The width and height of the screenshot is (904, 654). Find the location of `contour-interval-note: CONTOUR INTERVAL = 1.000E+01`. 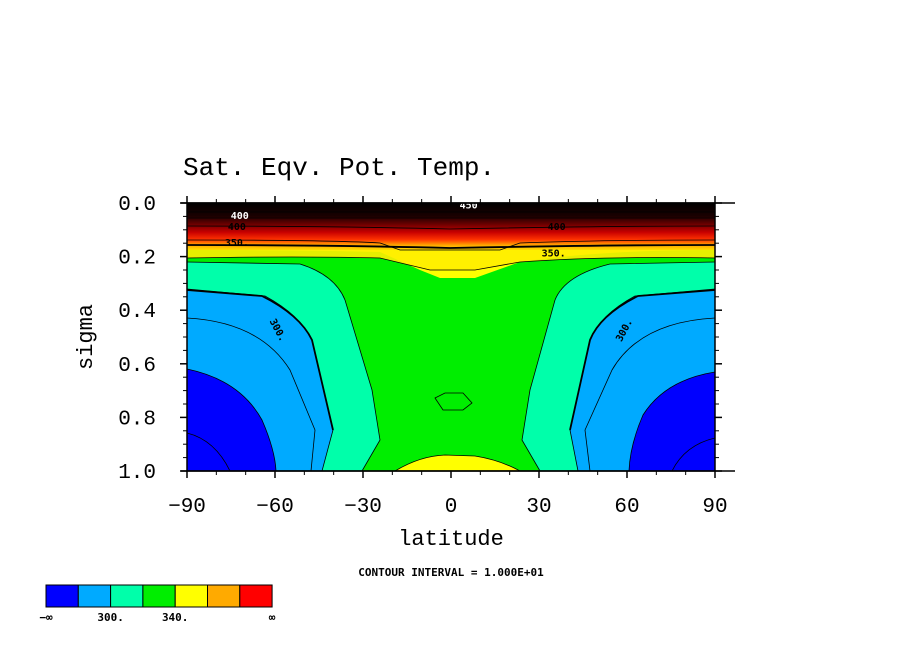

contour-interval-note: CONTOUR INTERVAL = 1.000E+01 is located at coordinates (451, 572).